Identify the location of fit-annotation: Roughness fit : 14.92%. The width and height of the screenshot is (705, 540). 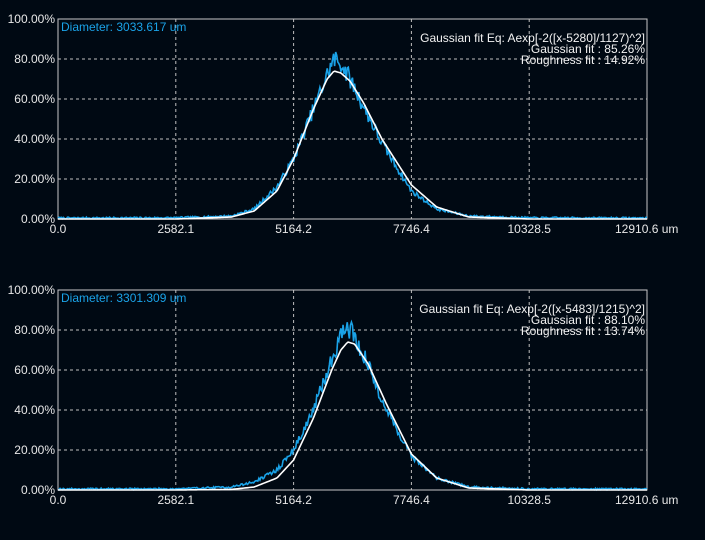
(583, 60).